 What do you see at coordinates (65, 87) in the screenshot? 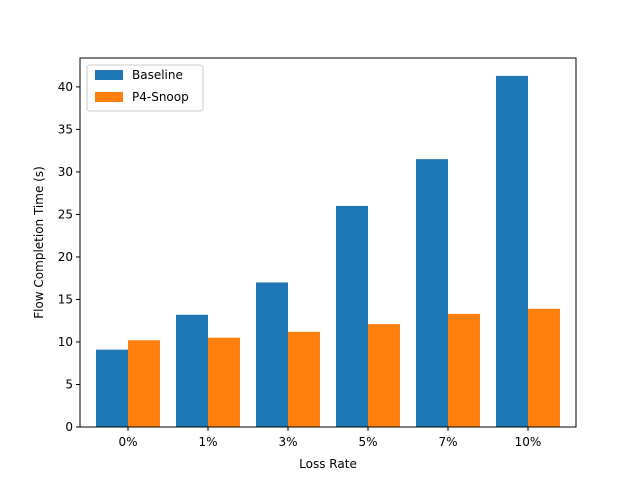
I see `y-tick-label-8: 40` at bounding box center [65, 87].